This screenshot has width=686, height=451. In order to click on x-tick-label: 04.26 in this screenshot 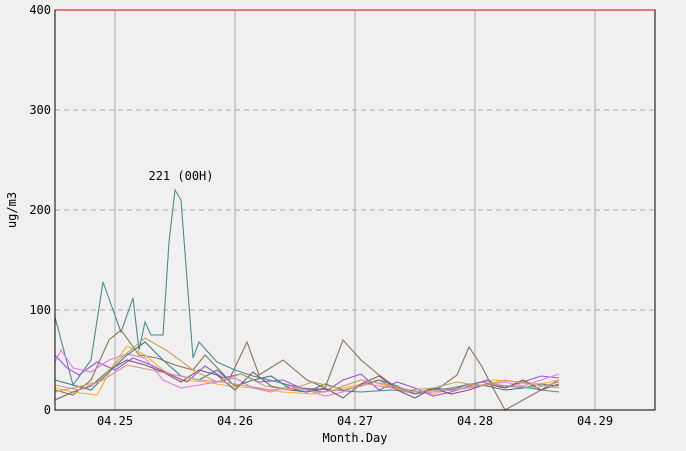, I will do `click(235, 421)`.